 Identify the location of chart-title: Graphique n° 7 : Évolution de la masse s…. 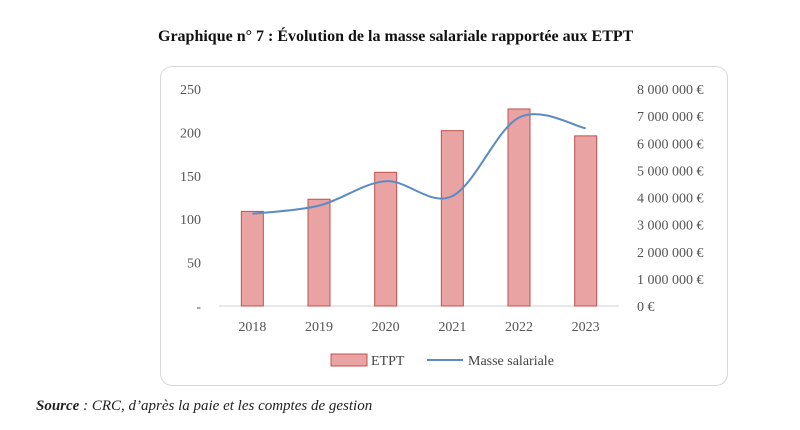
(396, 36).